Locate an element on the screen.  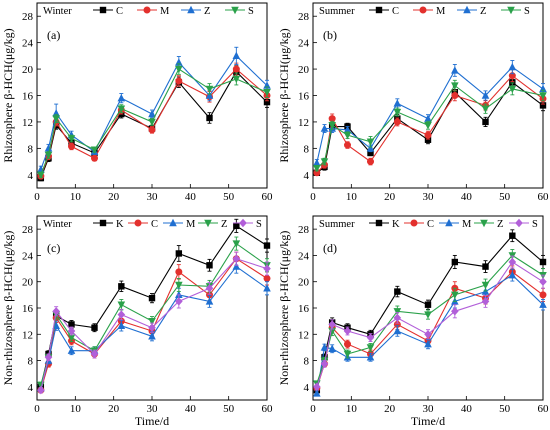
legend-title: Winter is located at coordinates (57, 11).